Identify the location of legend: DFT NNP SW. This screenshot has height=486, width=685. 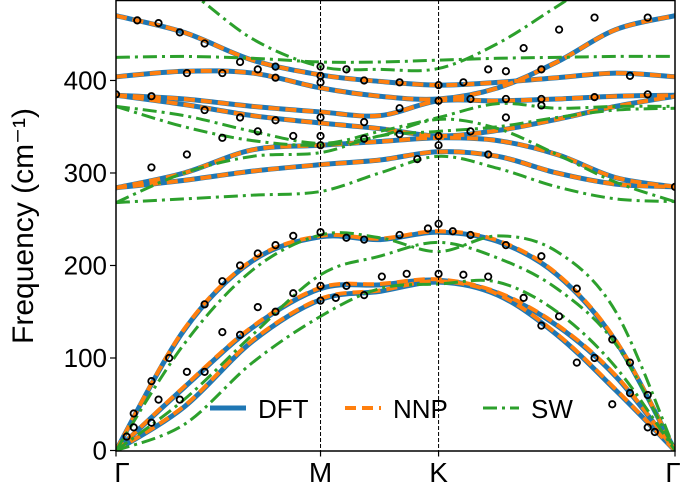
(391, 409).